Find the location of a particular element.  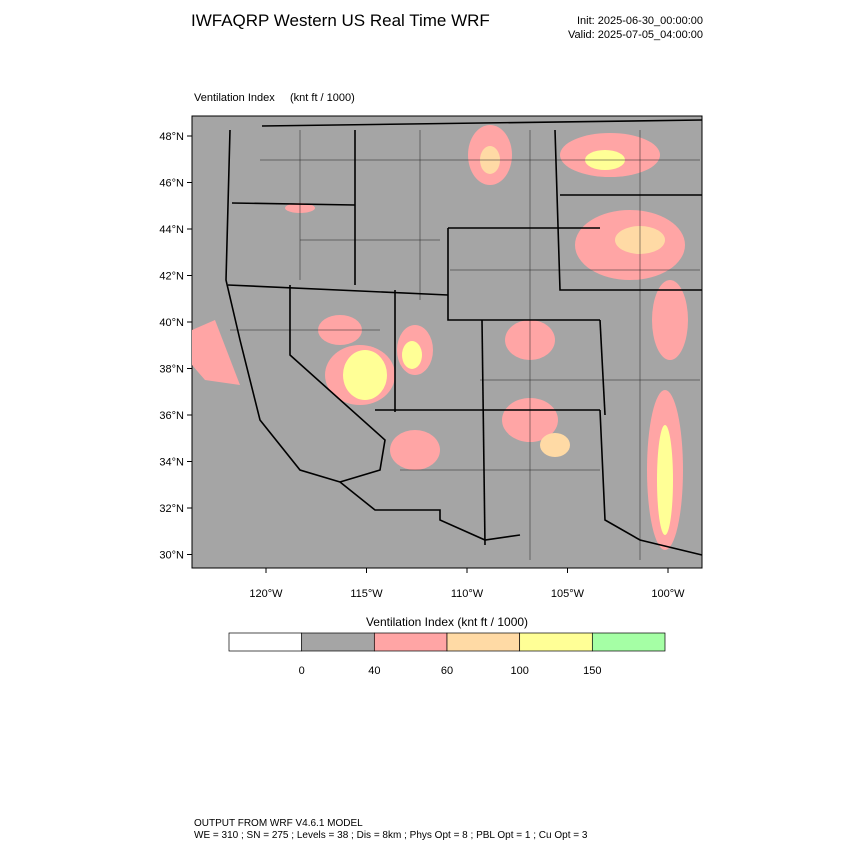

colorbar-label: 0 is located at coordinates (302, 671).